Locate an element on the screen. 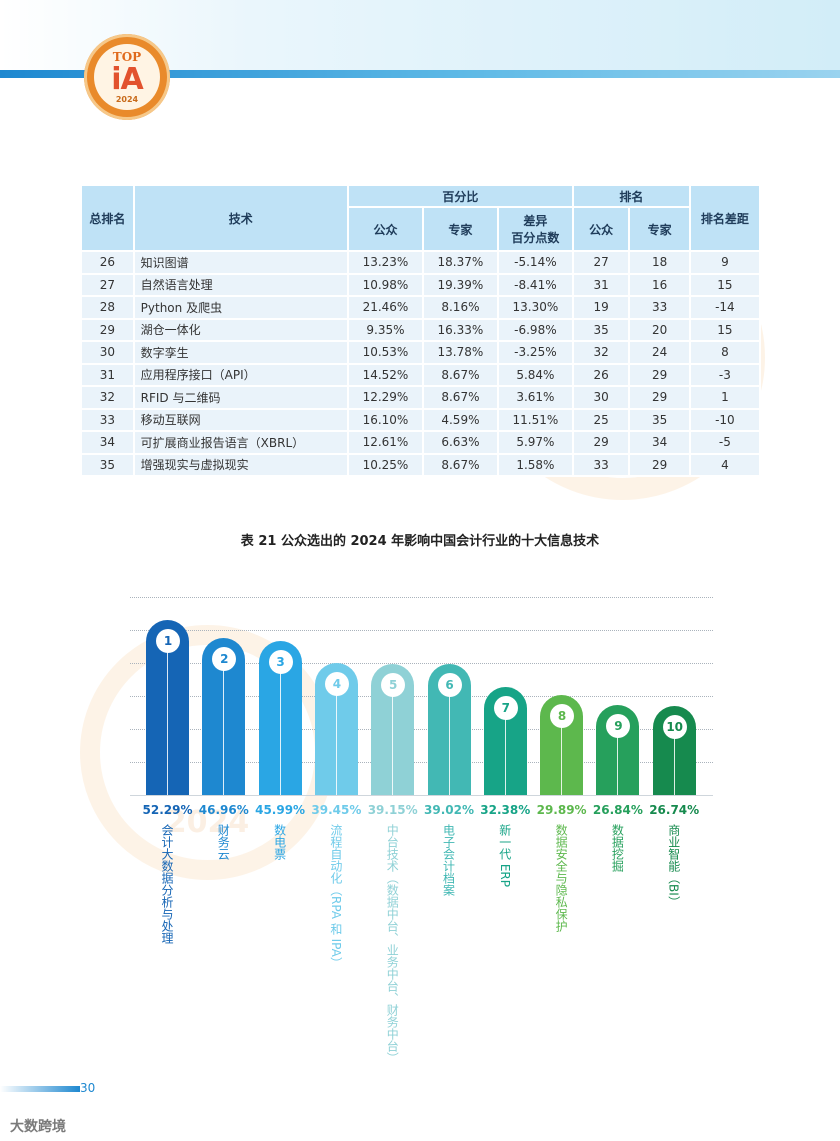 This screenshot has width=840, height=1141. bar-2: 2 is located at coordinates (224, 716).